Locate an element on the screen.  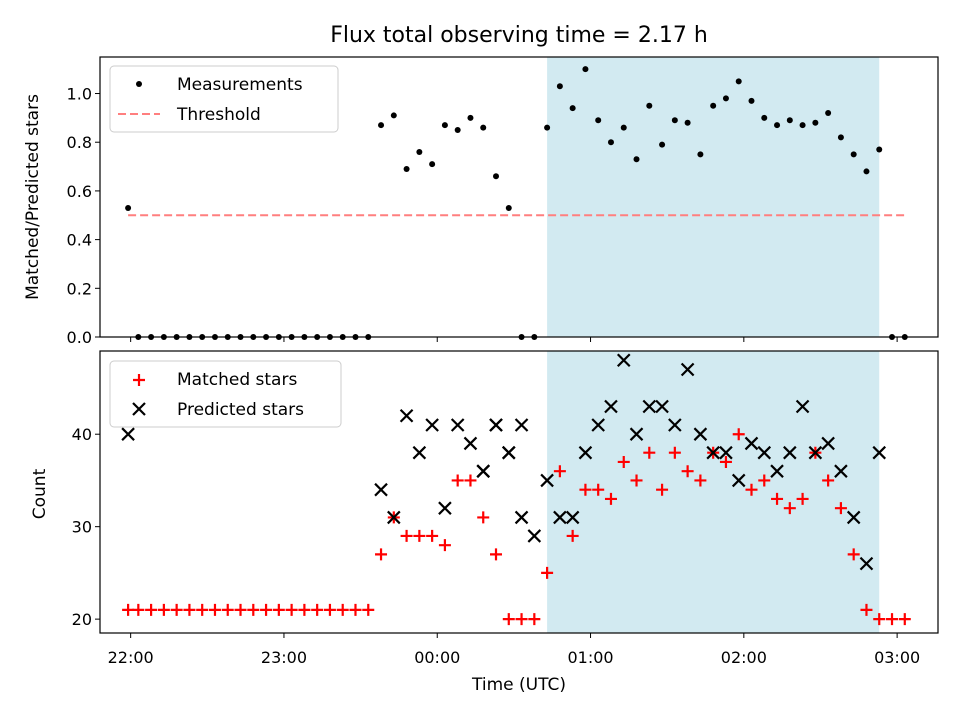
x-tick-label: 01:00 is located at coordinates (590, 657).